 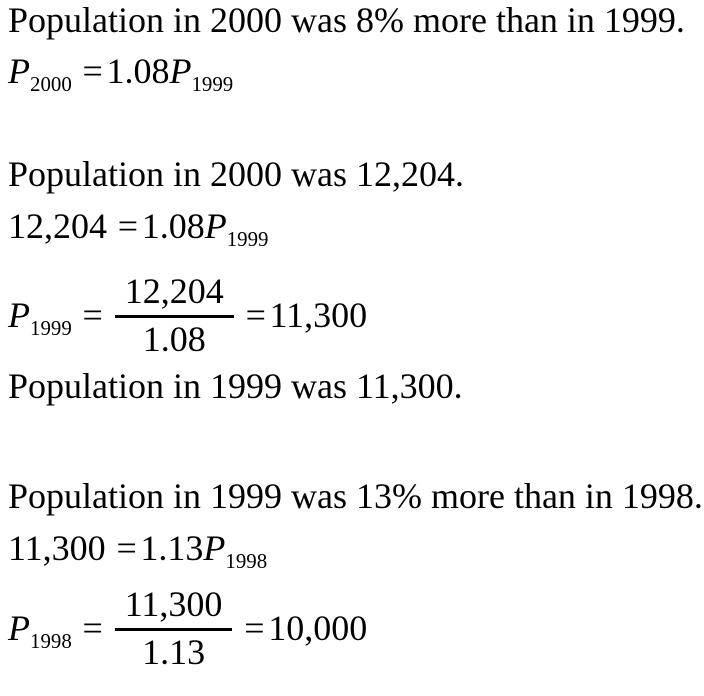 I want to click on fraction-numerator: 11,300, so click(x=173, y=607).